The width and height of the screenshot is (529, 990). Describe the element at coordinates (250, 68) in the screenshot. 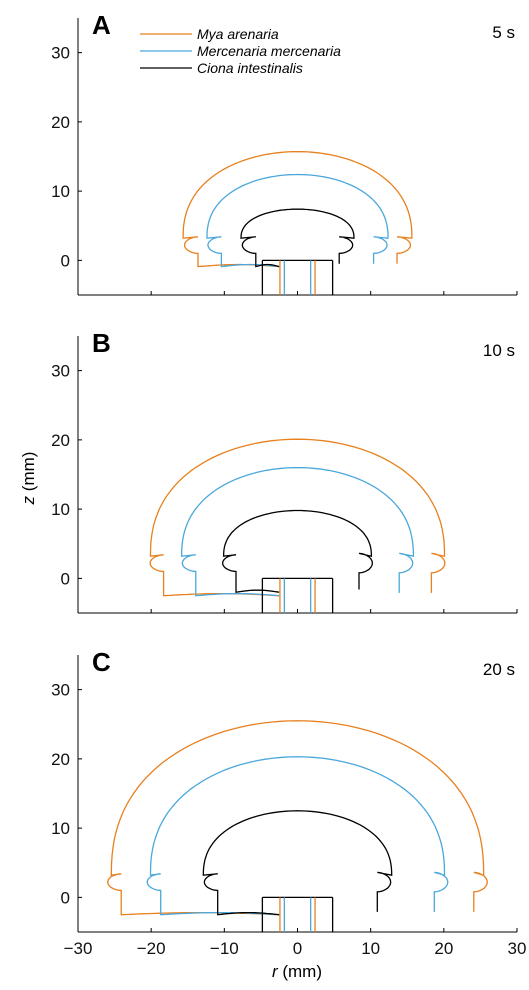

I see `legend-label-3: Ciona intestinalis` at that location.